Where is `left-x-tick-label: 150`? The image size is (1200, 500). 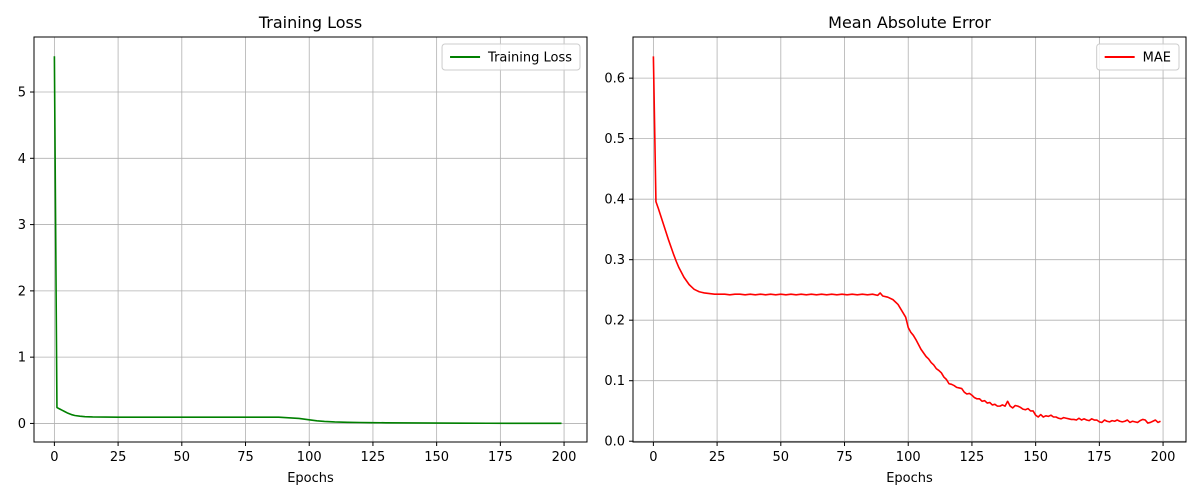 left-x-tick-label: 150 is located at coordinates (436, 457).